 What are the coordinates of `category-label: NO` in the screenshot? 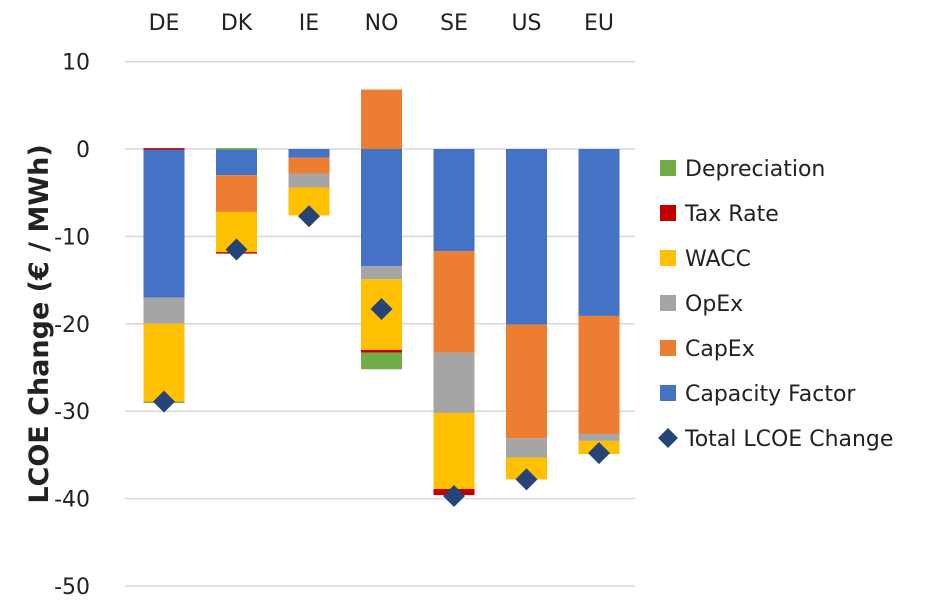 It's located at (382, 23).